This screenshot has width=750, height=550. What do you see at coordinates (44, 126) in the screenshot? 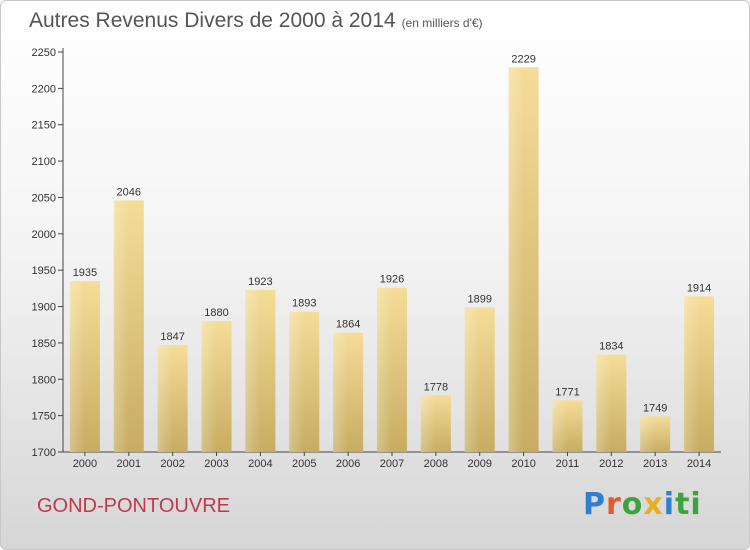
I see `y-tick-label: 2150` at bounding box center [44, 126].